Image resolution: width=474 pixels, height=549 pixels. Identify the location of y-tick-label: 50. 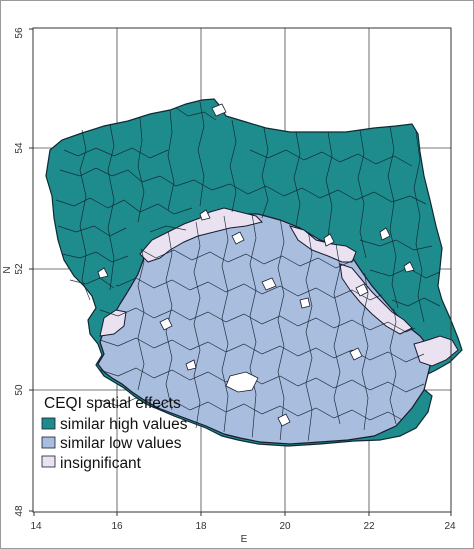
(19, 390).